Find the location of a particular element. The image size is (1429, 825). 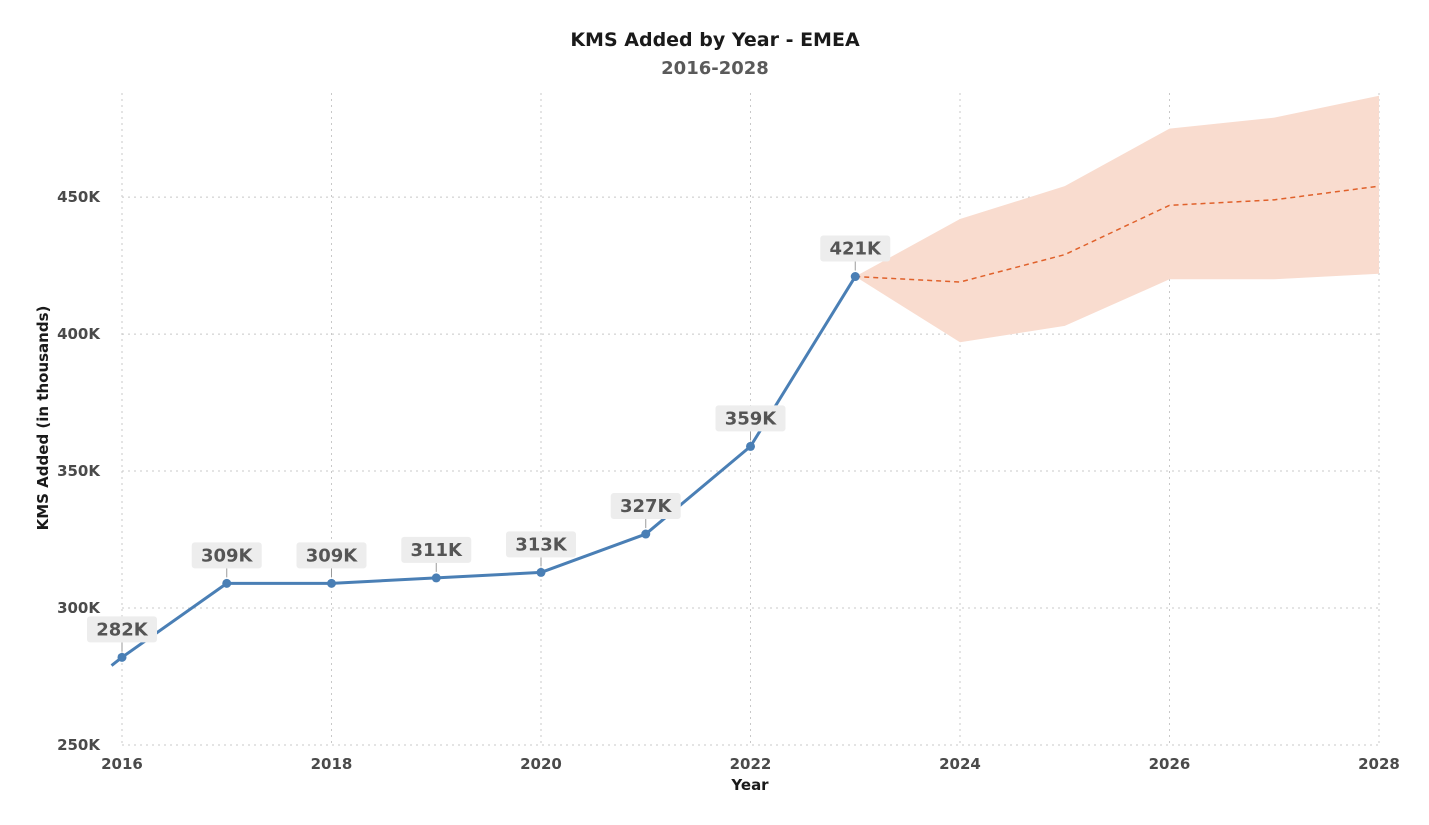

forecast-line is located at coordinates (1117, 234).